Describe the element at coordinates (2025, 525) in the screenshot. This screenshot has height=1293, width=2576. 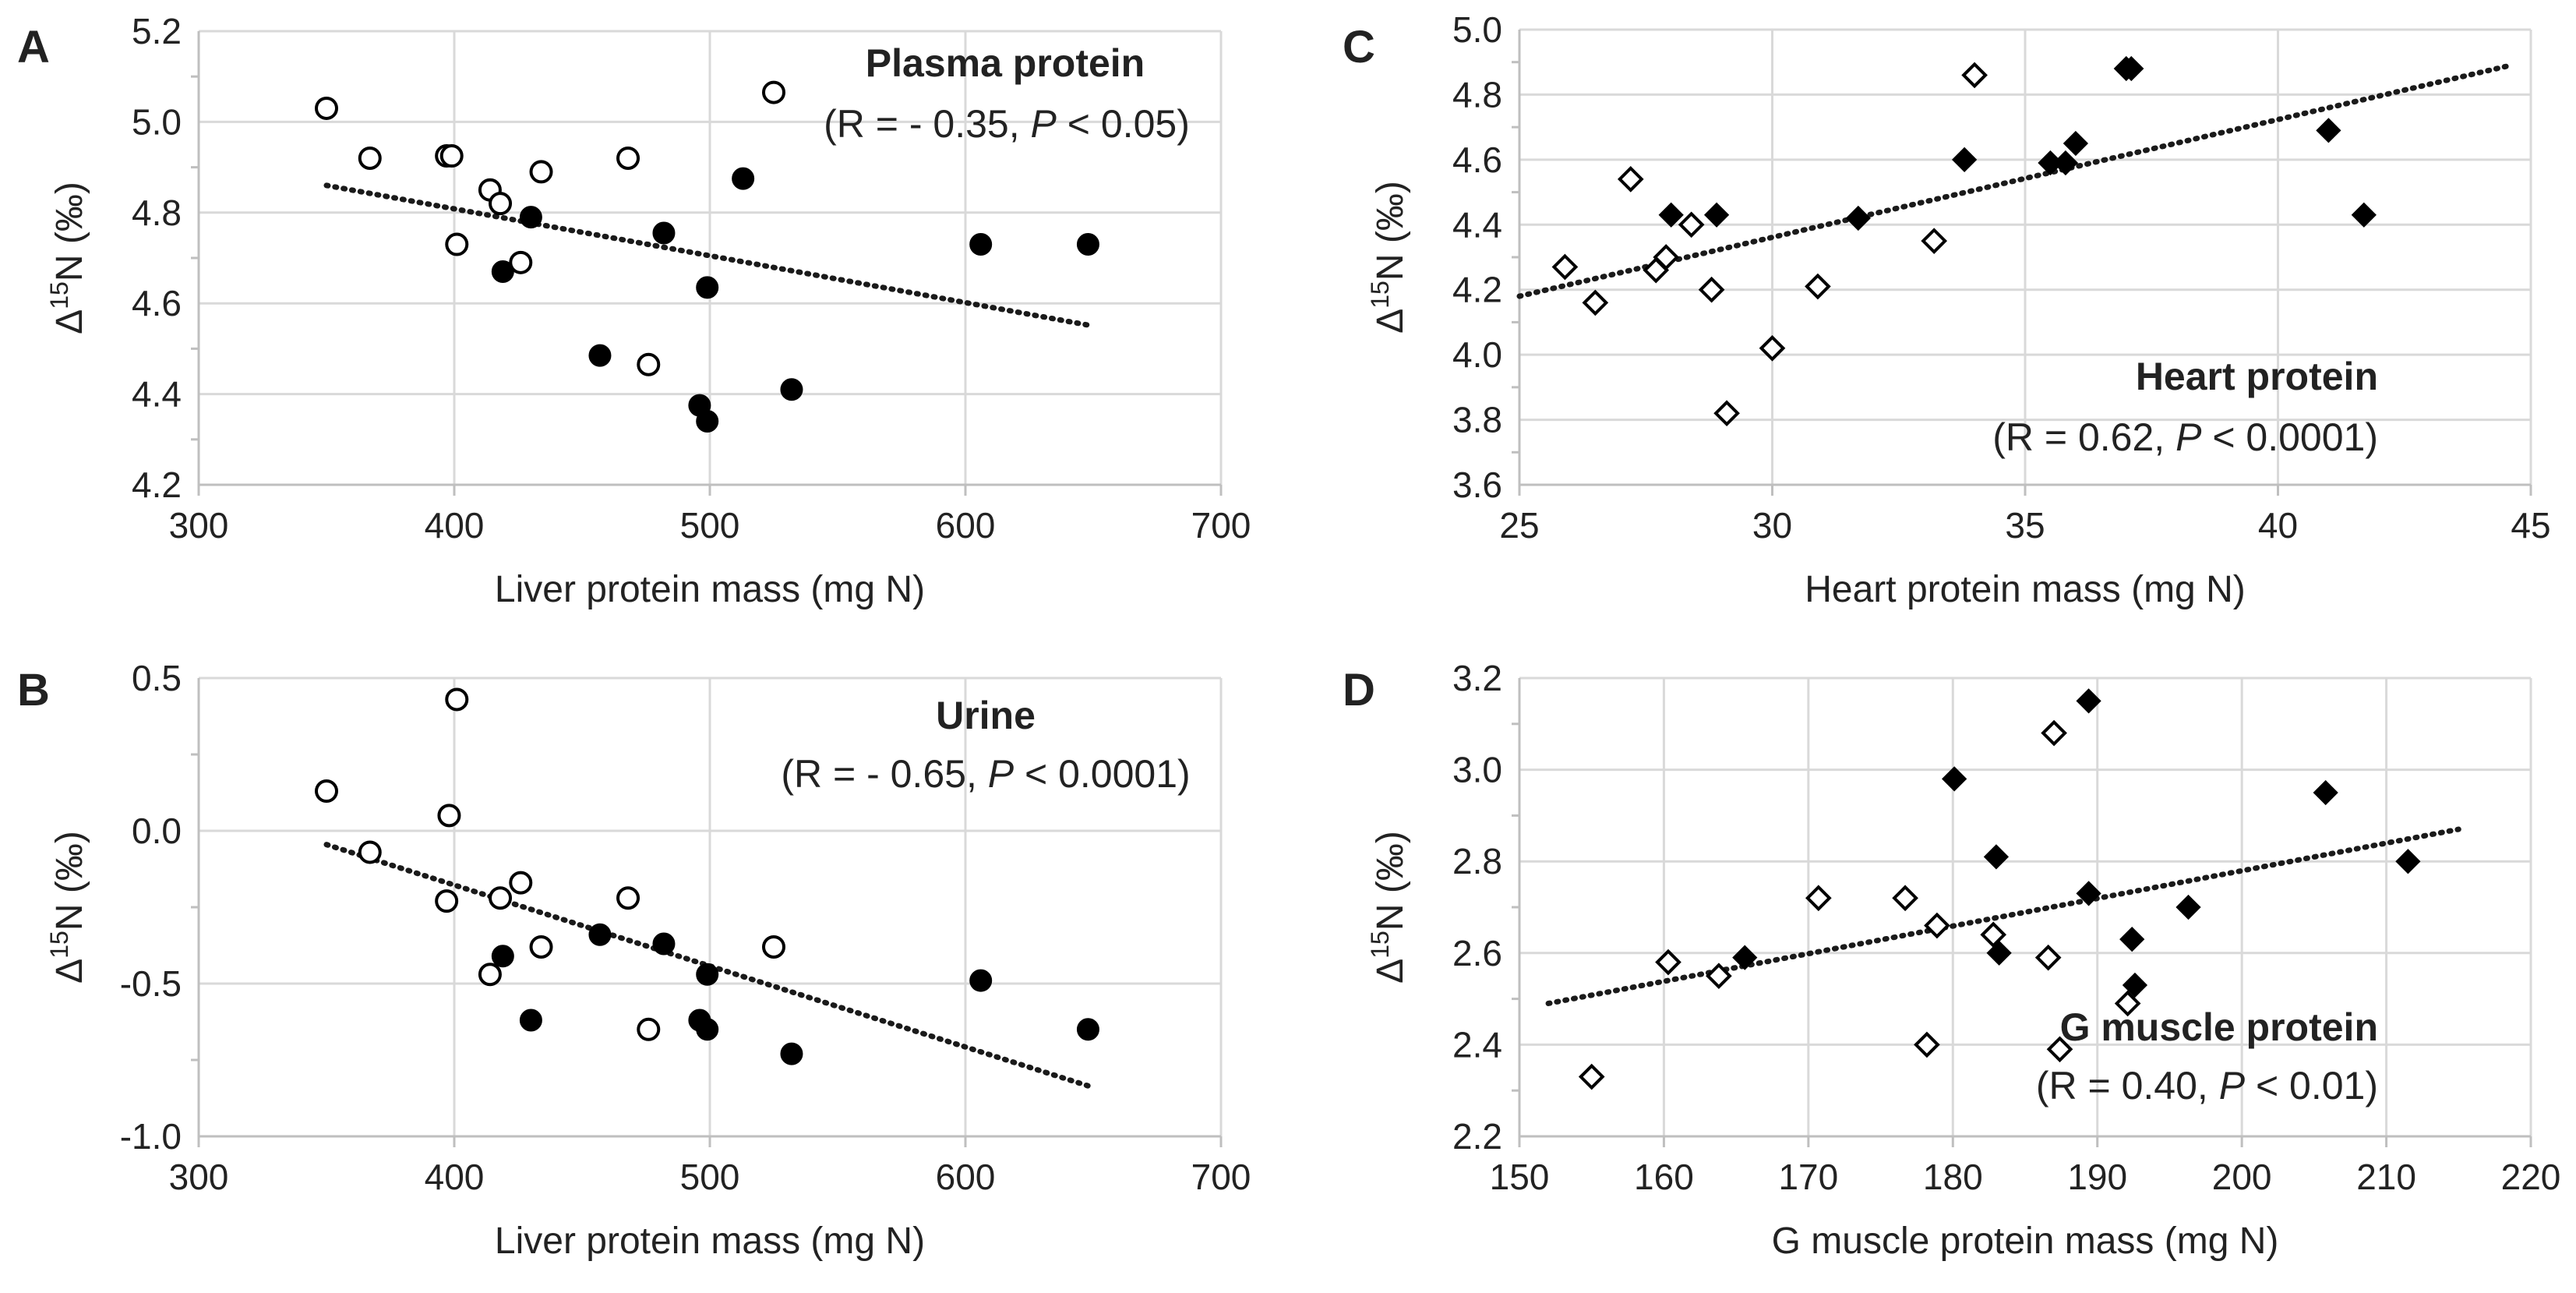
I see `x-tick-label: 35` at that location.